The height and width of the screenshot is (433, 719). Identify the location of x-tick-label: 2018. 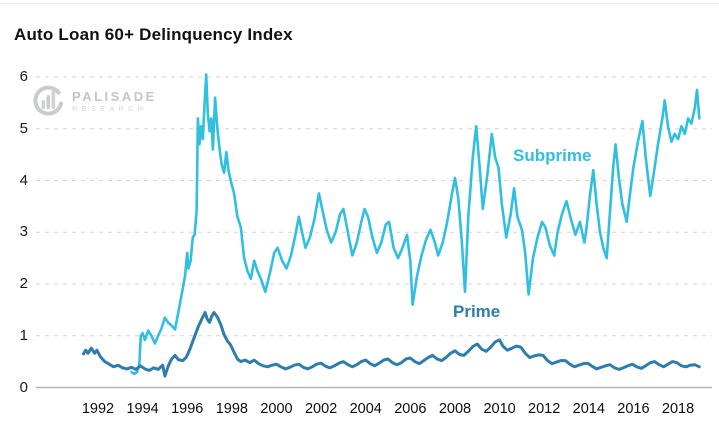
(678, 409).